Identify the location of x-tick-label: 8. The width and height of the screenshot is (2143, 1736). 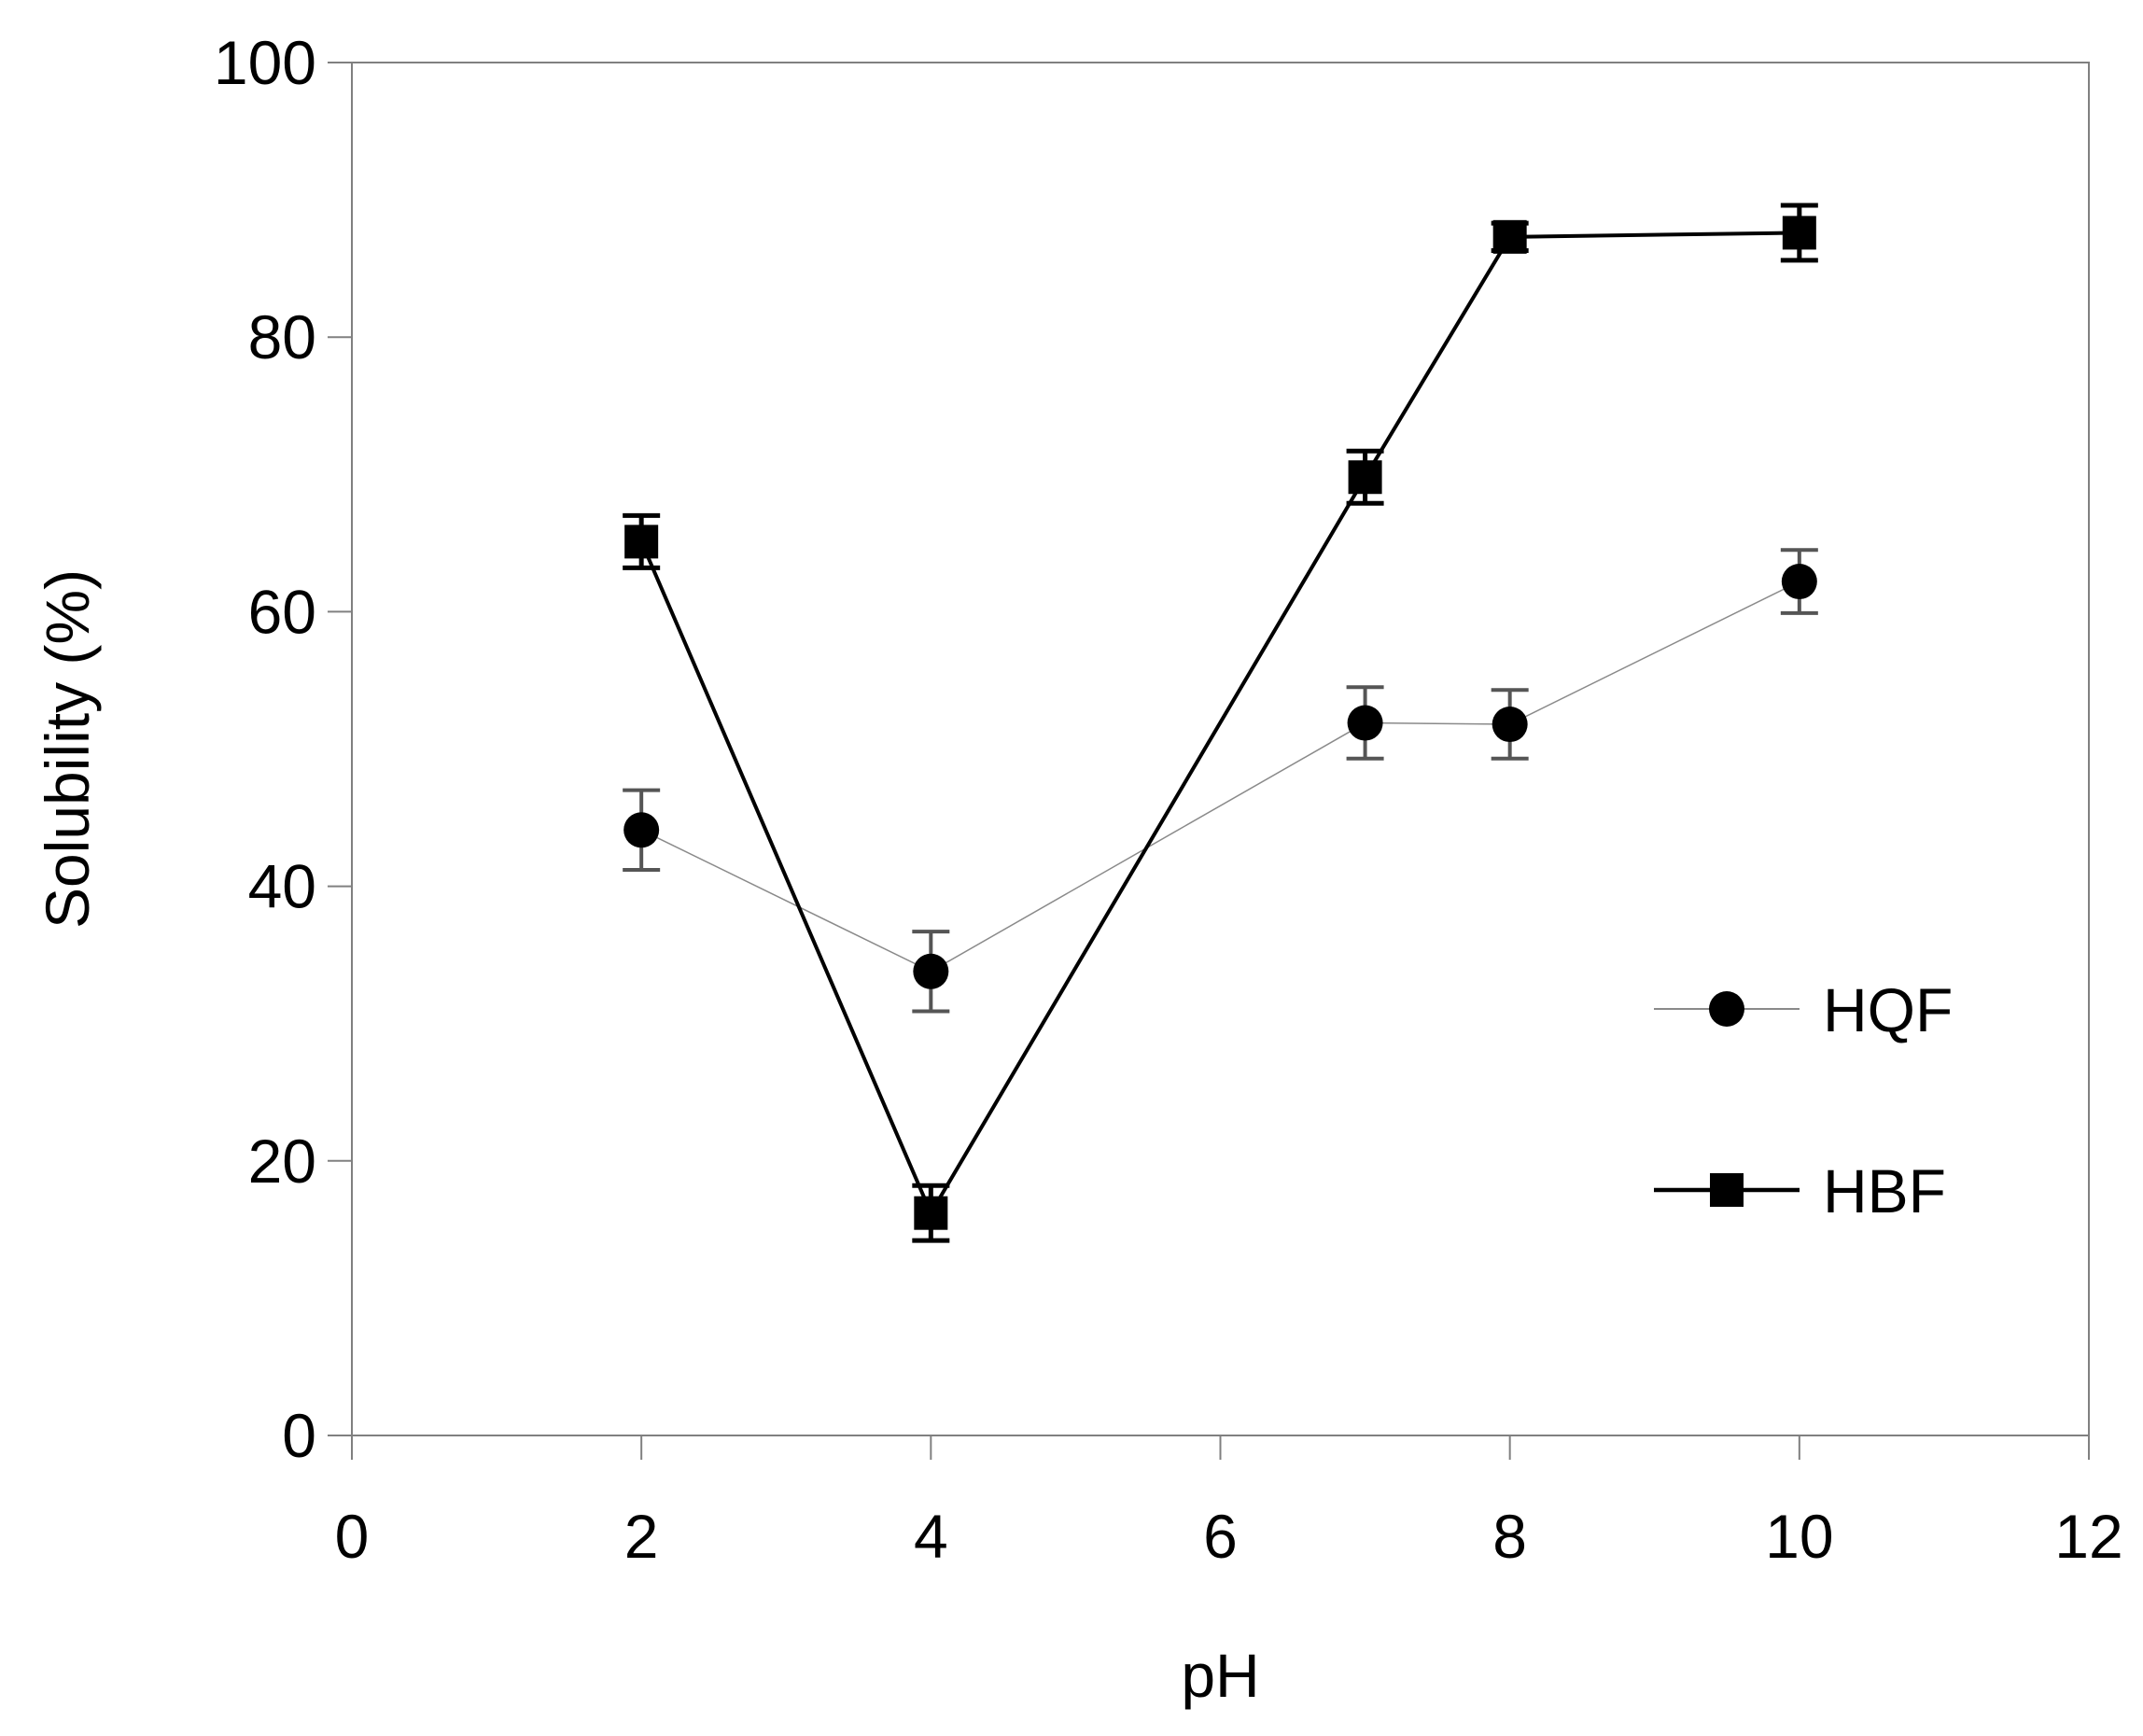
(1509, 1536).